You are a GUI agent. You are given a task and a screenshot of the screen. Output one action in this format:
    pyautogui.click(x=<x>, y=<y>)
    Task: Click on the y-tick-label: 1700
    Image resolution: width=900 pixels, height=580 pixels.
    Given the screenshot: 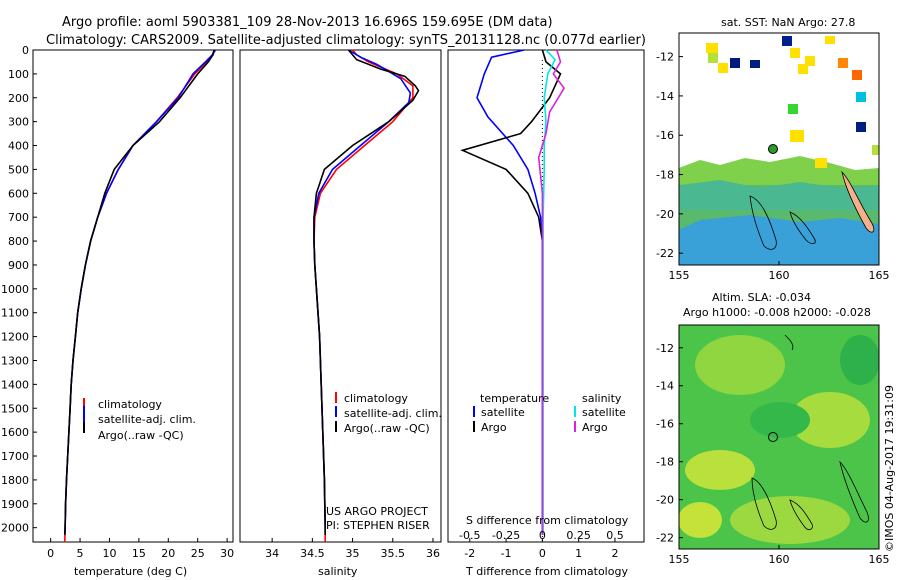 What is the action you would take?
    pyautogui.click(x=15, y=456)
    